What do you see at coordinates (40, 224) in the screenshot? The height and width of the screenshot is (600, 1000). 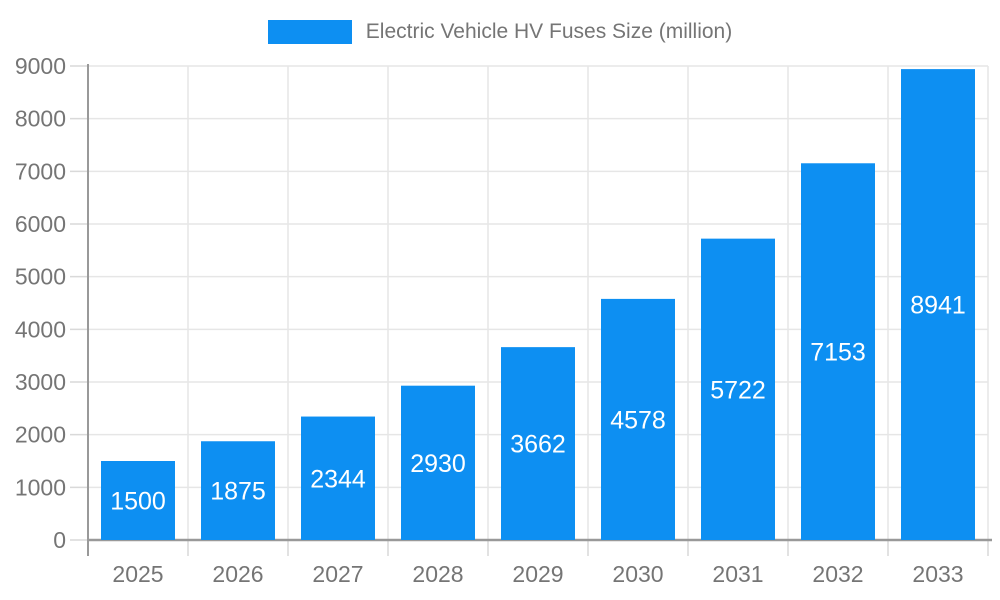 I see `y-axis-label: 6000` at bounding box center [40, 224].